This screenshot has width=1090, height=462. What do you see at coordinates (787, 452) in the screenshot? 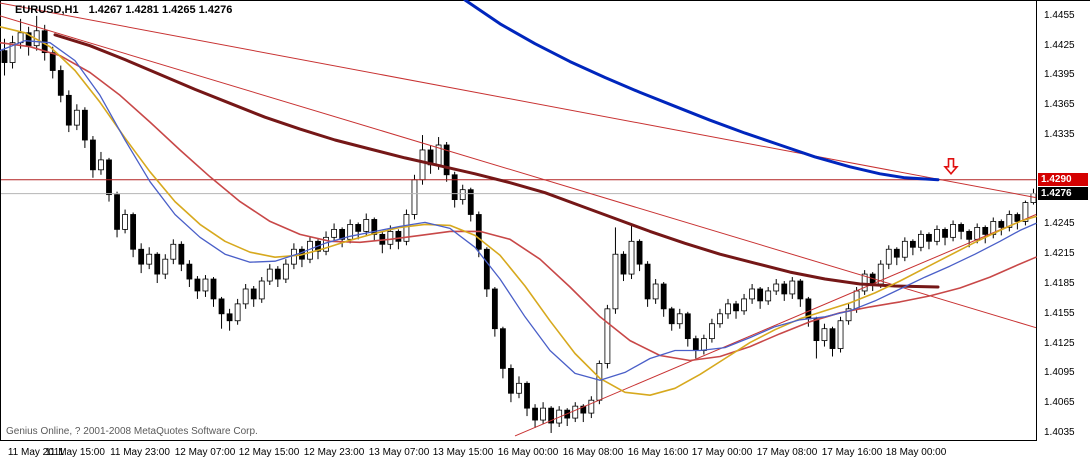
I see `time-axis-label: 17 May 08:00` at bounding box center [787, 452].